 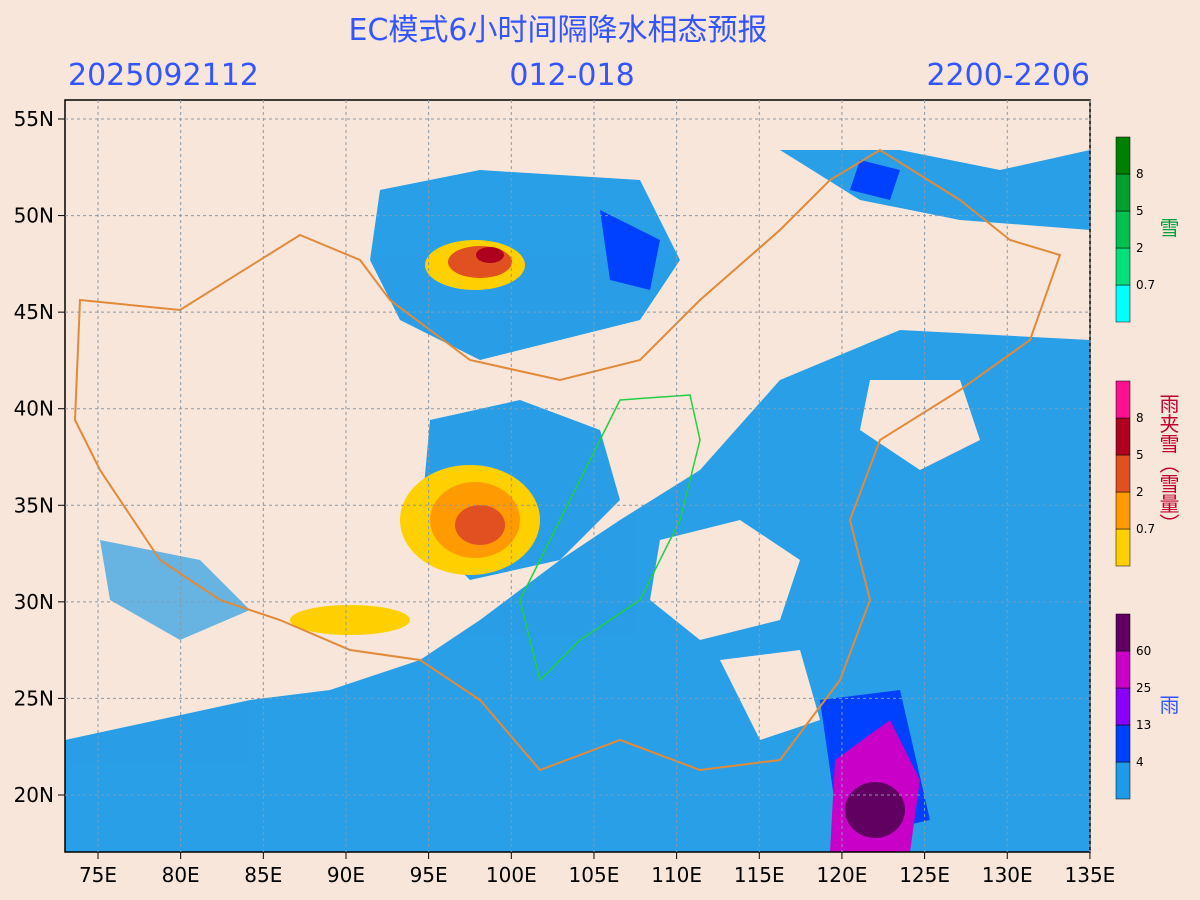 What do you see at coordinates (558, 30) in the screenshot?
I see `title: EC模式6小时间隔降水相态预报` at bounding box center [558, 30].